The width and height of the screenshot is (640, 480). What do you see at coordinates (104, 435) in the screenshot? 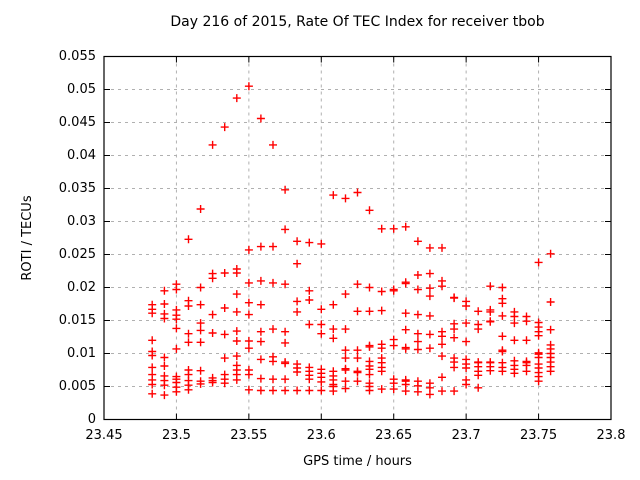
I see `x-tick-label: 23.45` at bounding box center [104, 435].